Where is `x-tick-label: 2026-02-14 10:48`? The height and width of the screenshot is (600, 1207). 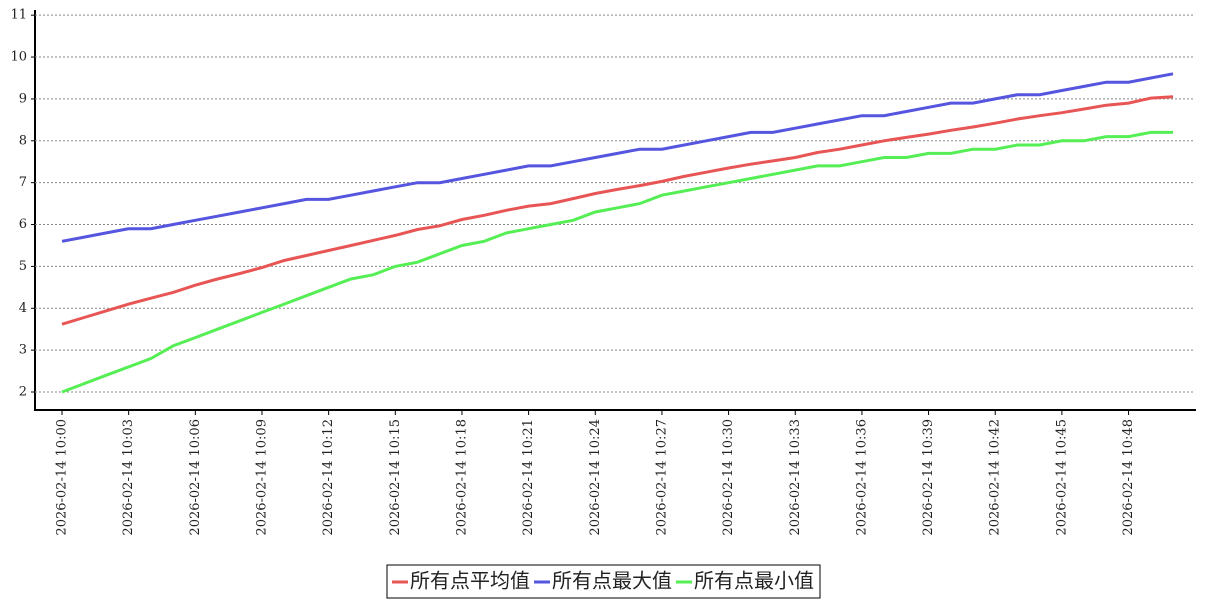 x-tick-label: 2026-02-14 10:48 is located at coordinates (1128, 477).